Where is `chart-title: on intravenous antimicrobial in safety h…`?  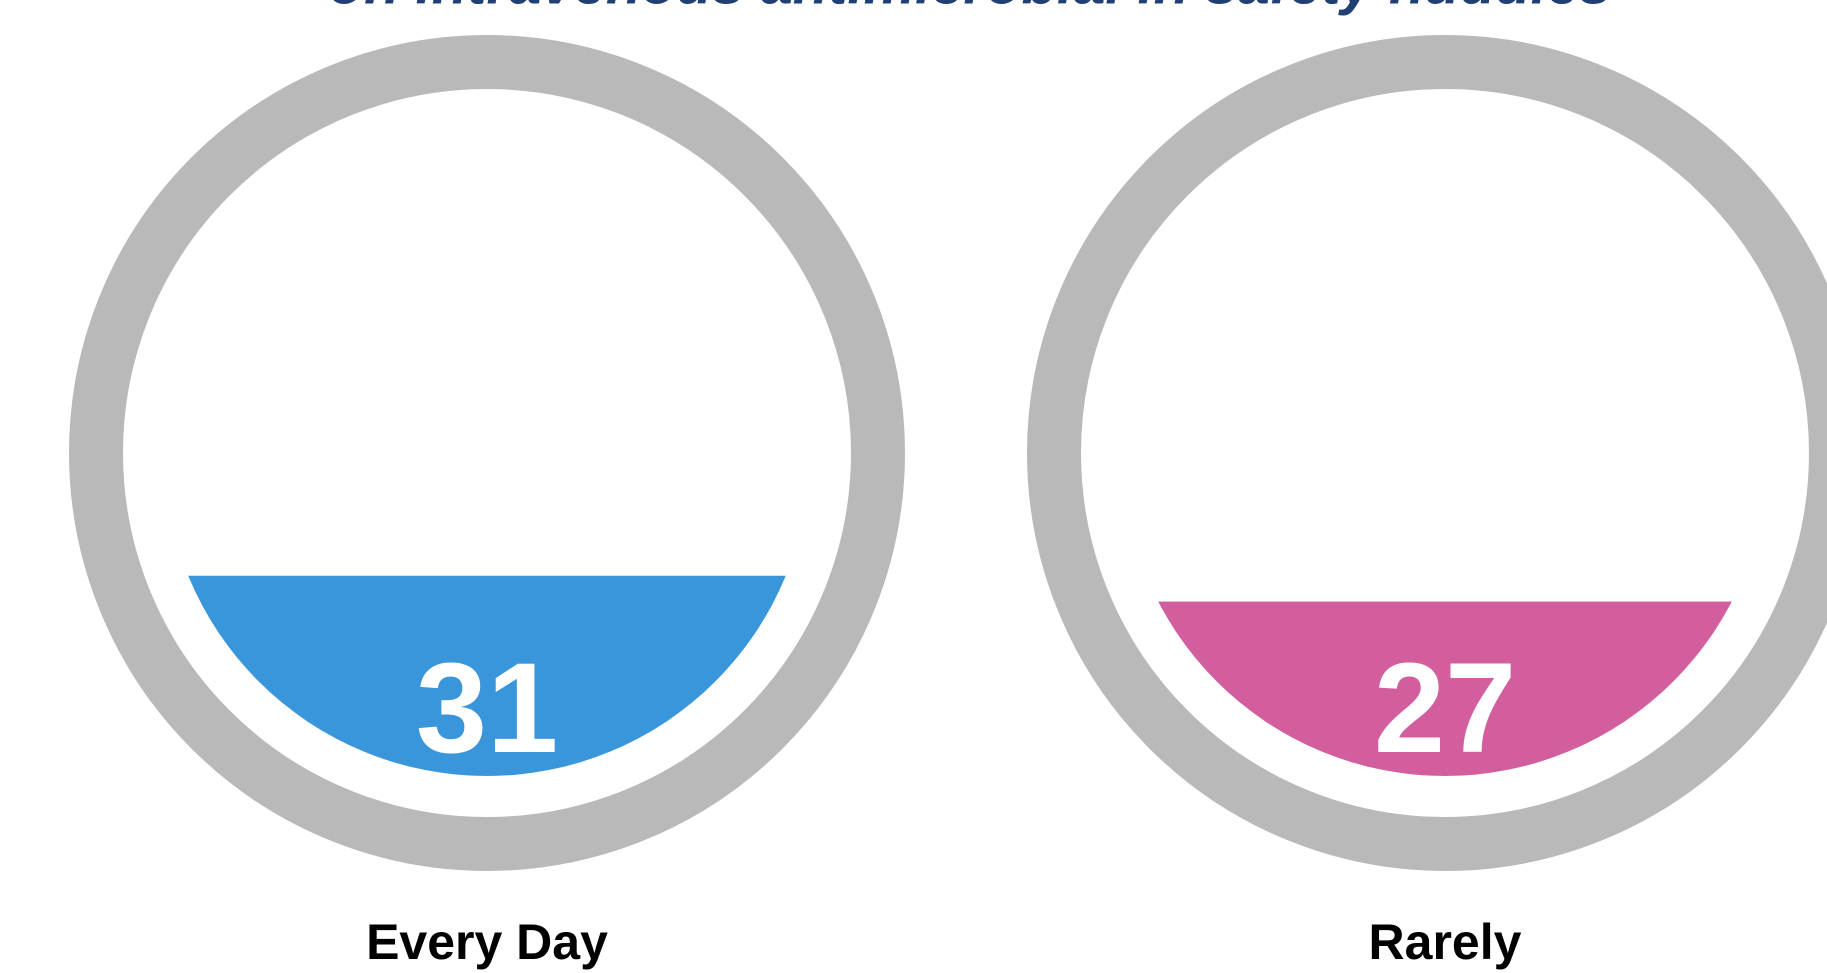 chart-title: on intravenous antimicrobial in safety h… is located at coordinates (970, 8).